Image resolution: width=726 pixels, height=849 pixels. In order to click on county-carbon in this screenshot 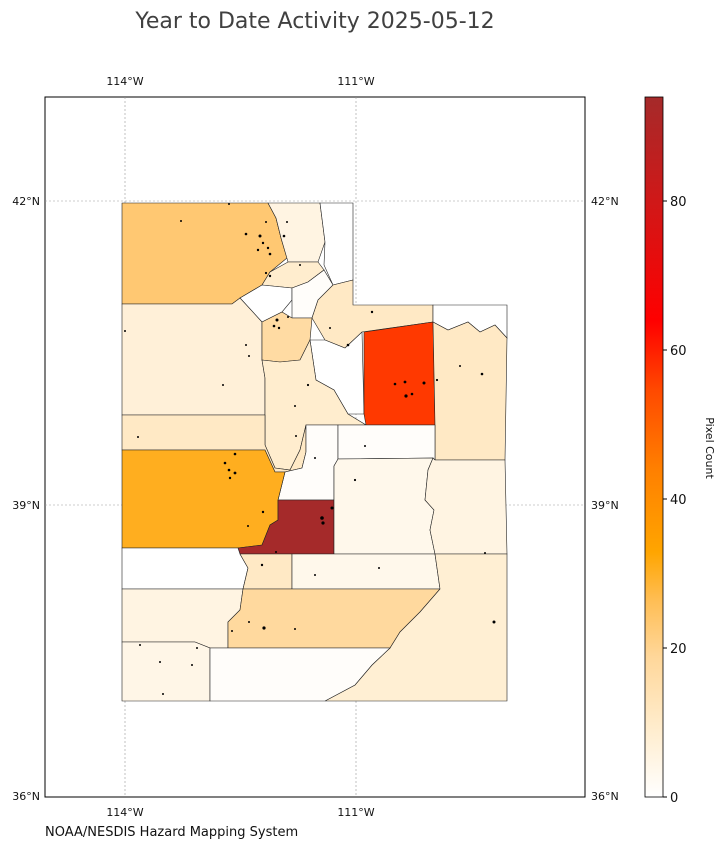, I will do `click(386, 442)`.